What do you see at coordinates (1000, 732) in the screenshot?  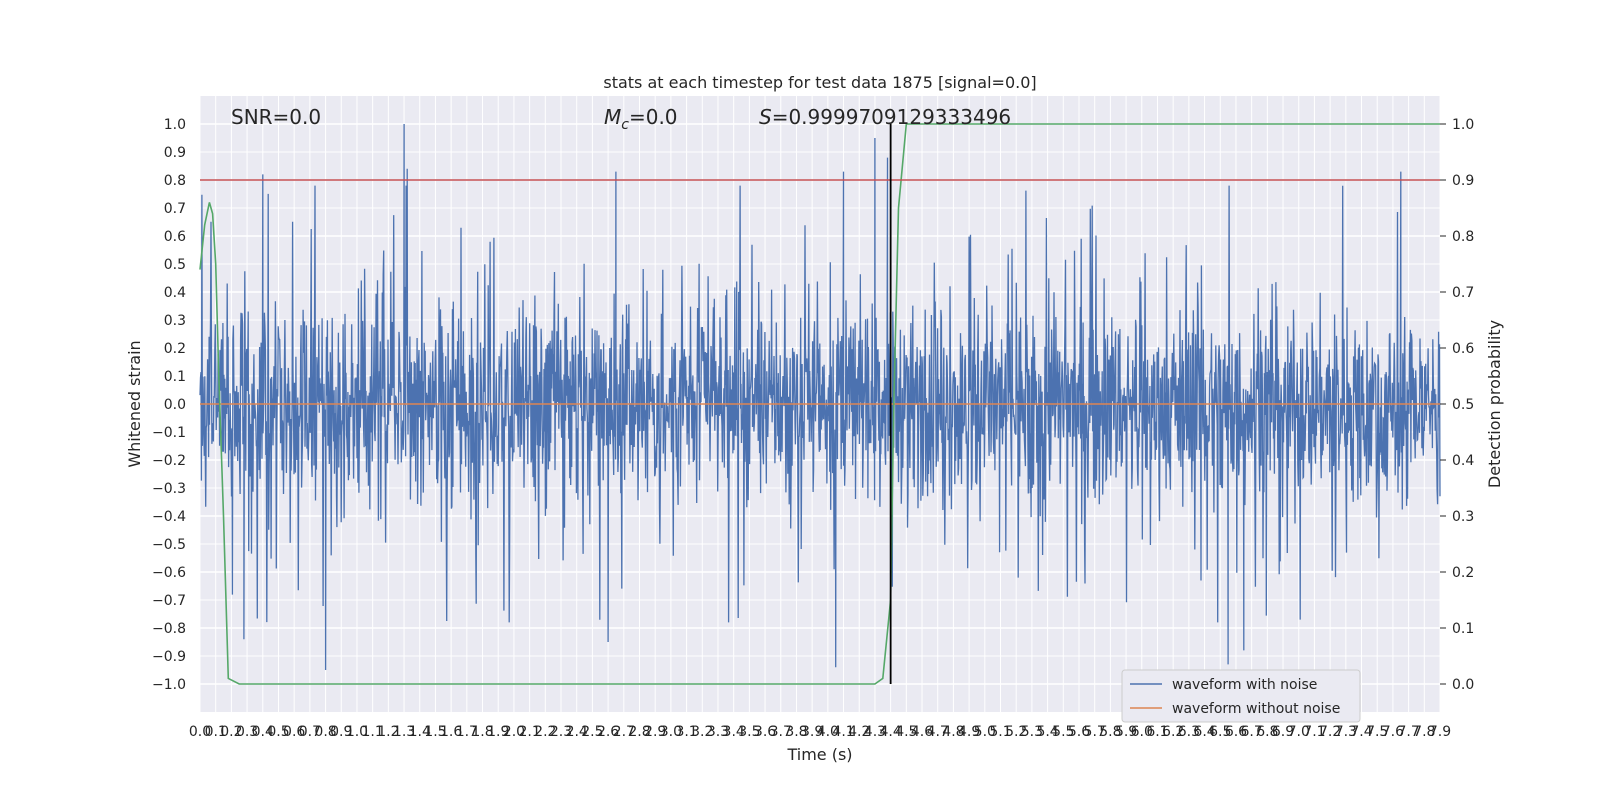 I see `x-tick-label: 5.1` at bounding box center [1000, 732].